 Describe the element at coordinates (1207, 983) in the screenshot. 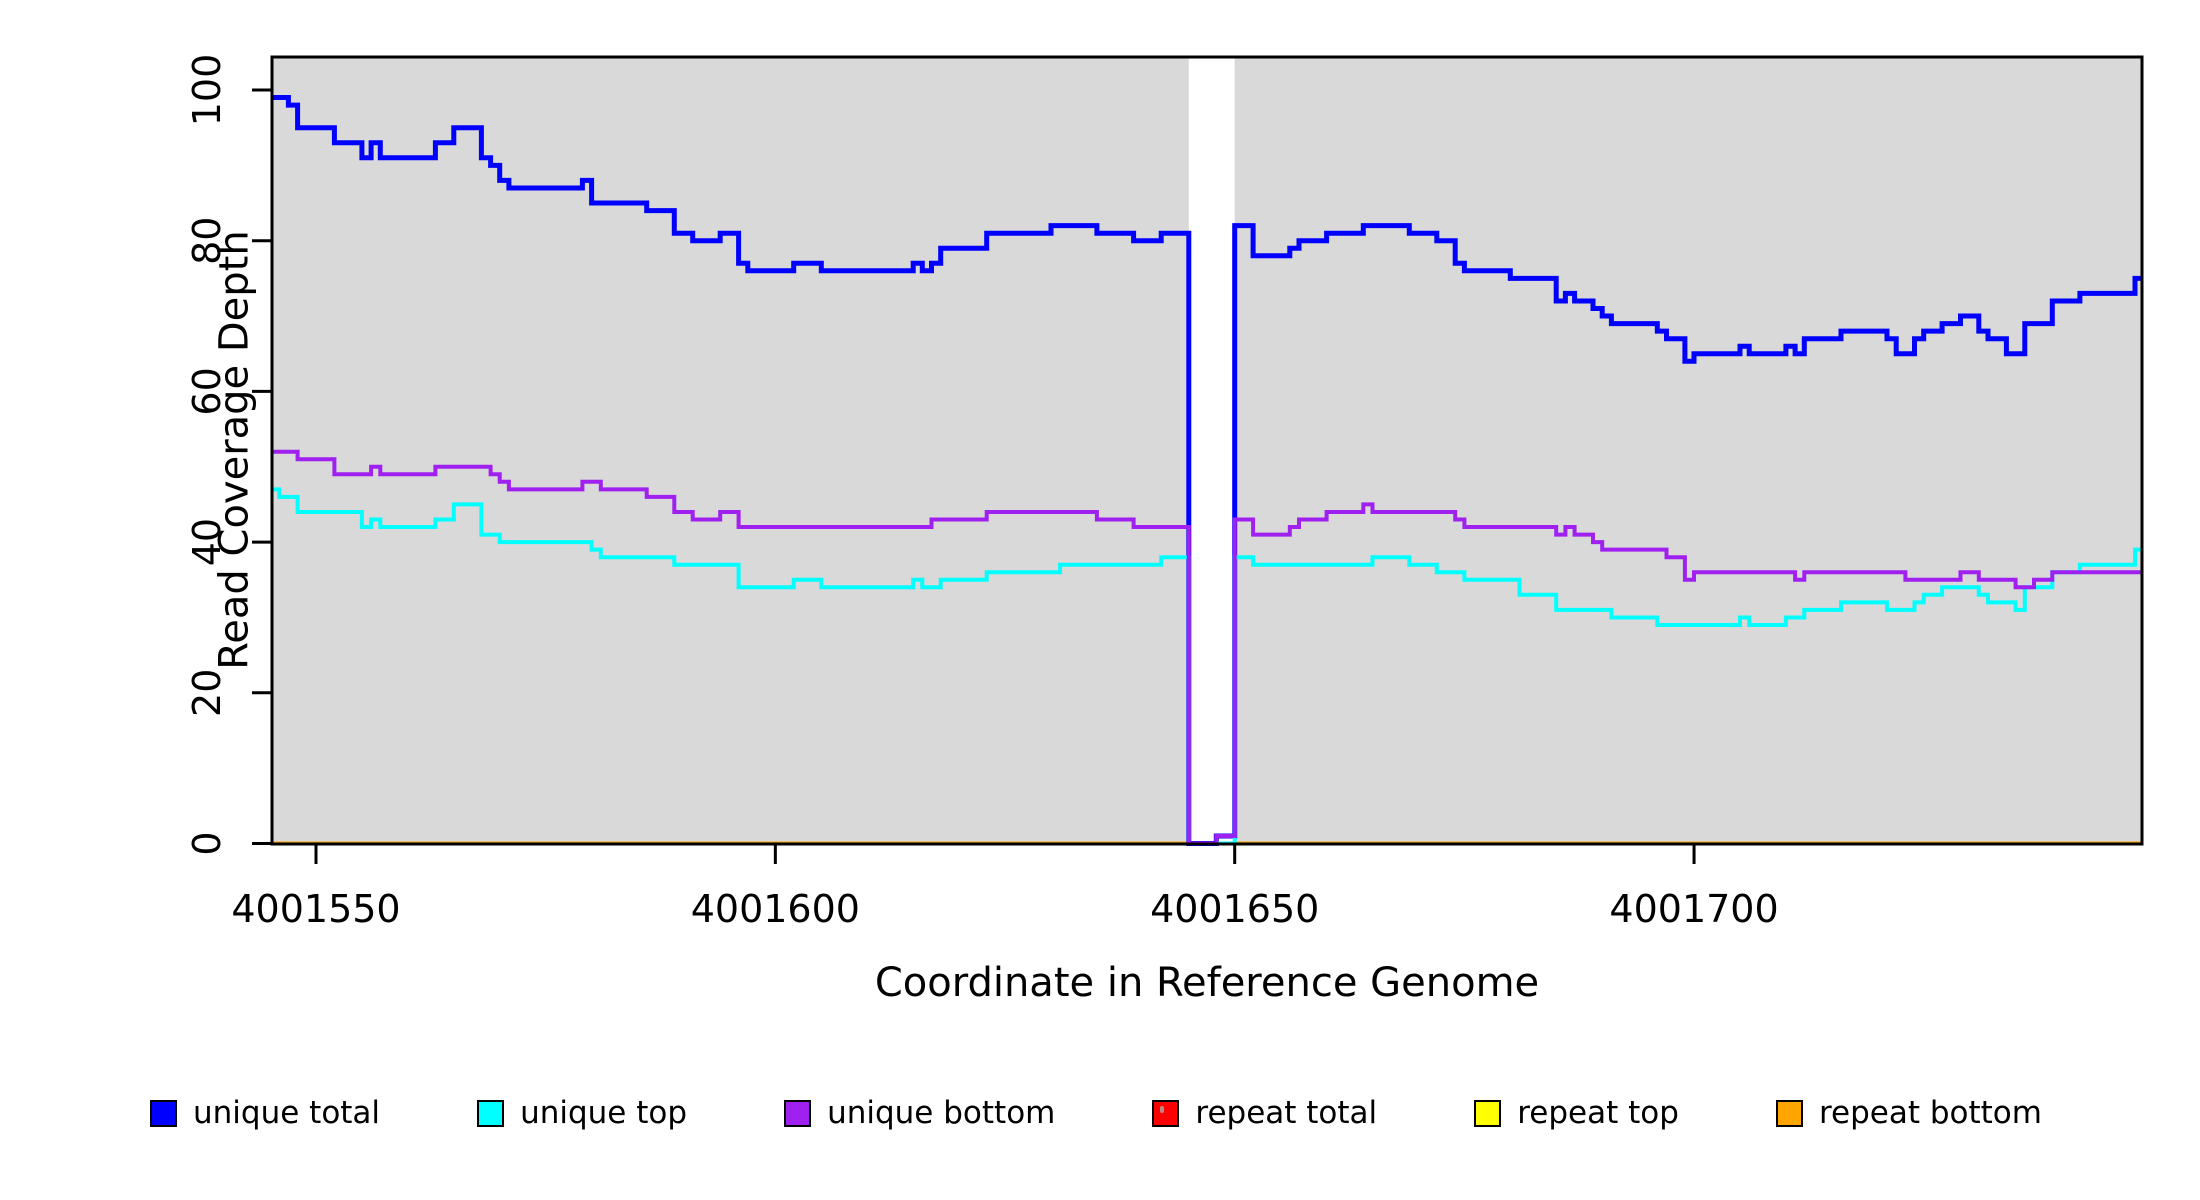

I see `x-axis-title: Coordinate in Reference Genome` at that location.